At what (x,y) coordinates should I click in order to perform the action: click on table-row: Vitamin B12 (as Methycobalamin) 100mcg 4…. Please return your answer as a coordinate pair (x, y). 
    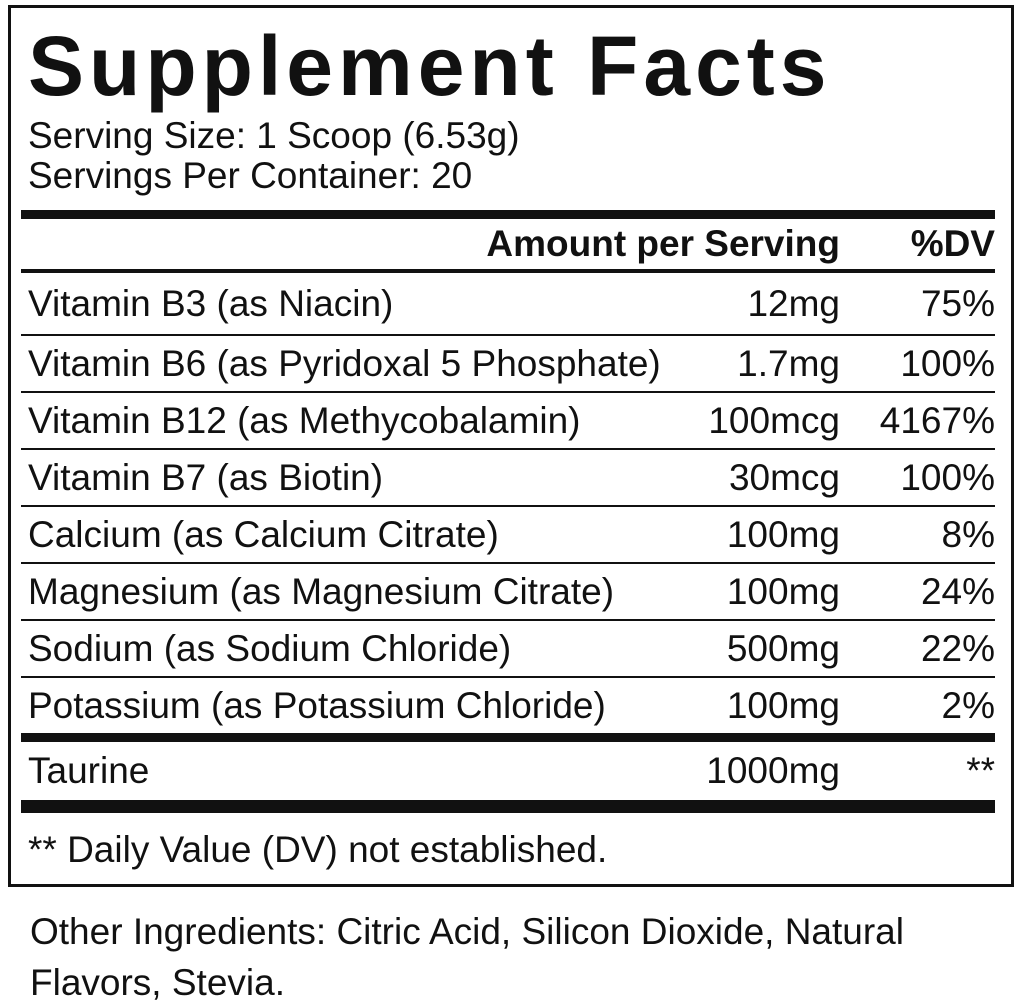
    Looking at the image, I should click on (508, 421).